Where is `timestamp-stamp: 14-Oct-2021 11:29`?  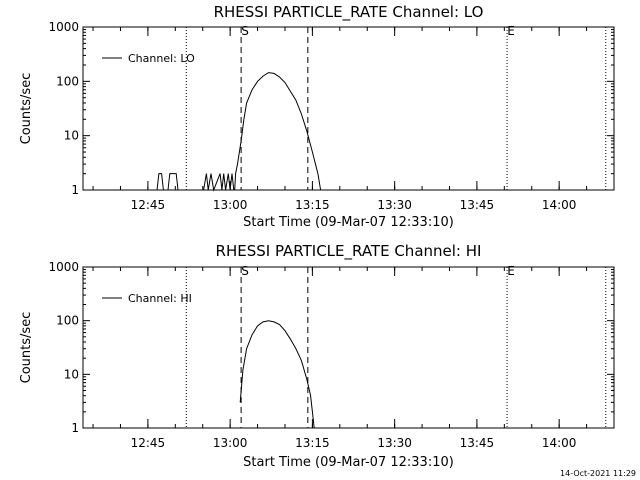 timestamp-stamp: 14-Oct-2021 11:29 is located at coordinates (598, 473).